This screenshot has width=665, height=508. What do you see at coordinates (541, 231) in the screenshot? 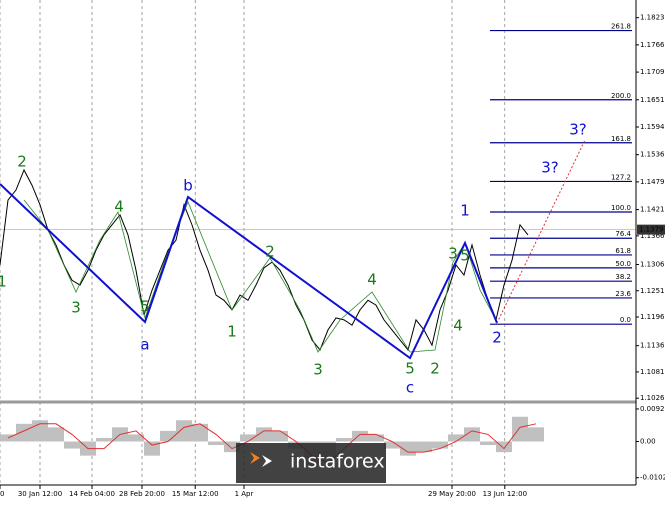
I see `projection-line` at bounding box center [541, 231].